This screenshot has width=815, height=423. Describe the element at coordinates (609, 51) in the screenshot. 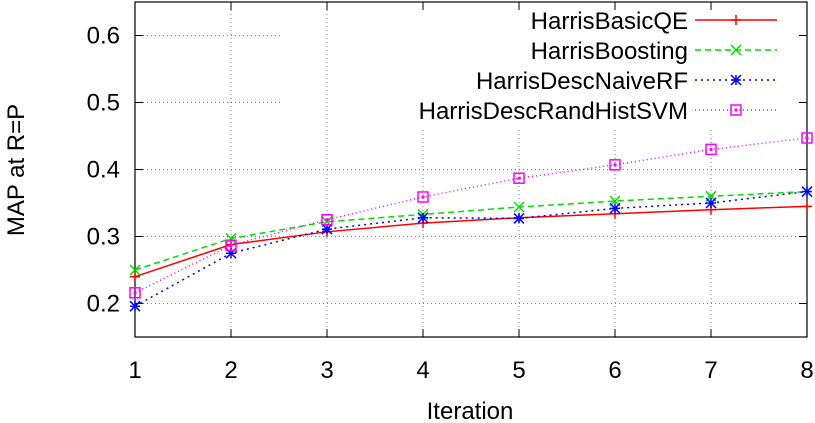

I see `legend-label: HarrisBoosting` at that location.